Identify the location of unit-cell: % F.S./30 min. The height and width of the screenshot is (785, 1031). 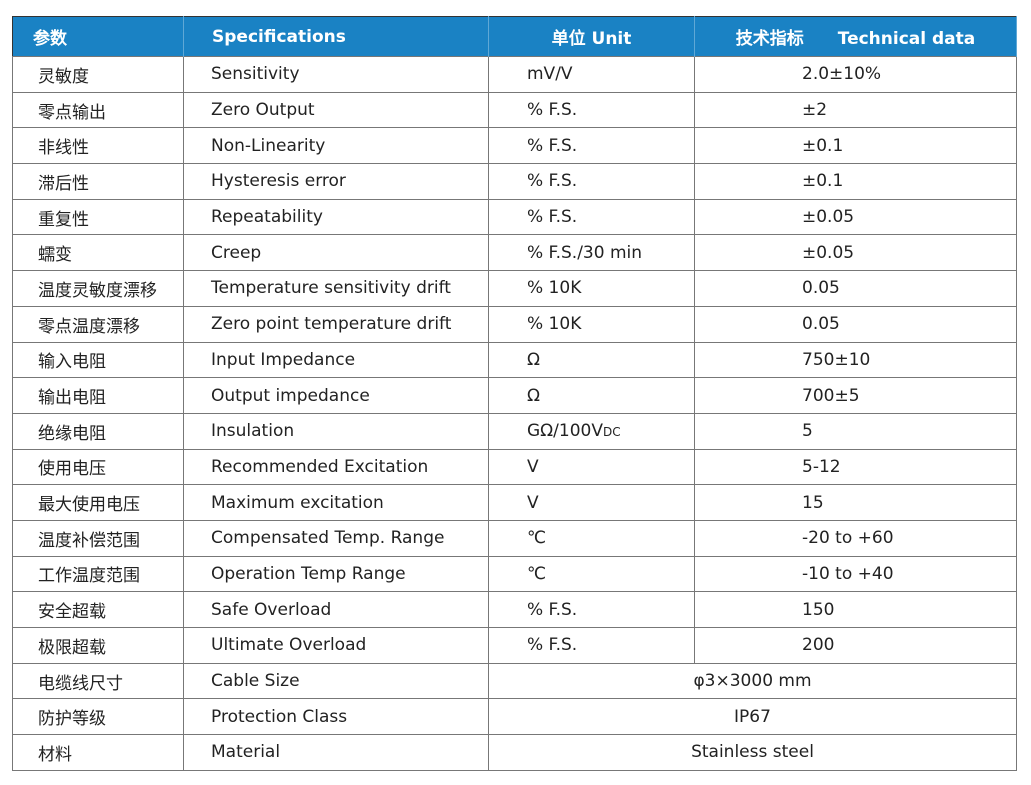
(591, 253).